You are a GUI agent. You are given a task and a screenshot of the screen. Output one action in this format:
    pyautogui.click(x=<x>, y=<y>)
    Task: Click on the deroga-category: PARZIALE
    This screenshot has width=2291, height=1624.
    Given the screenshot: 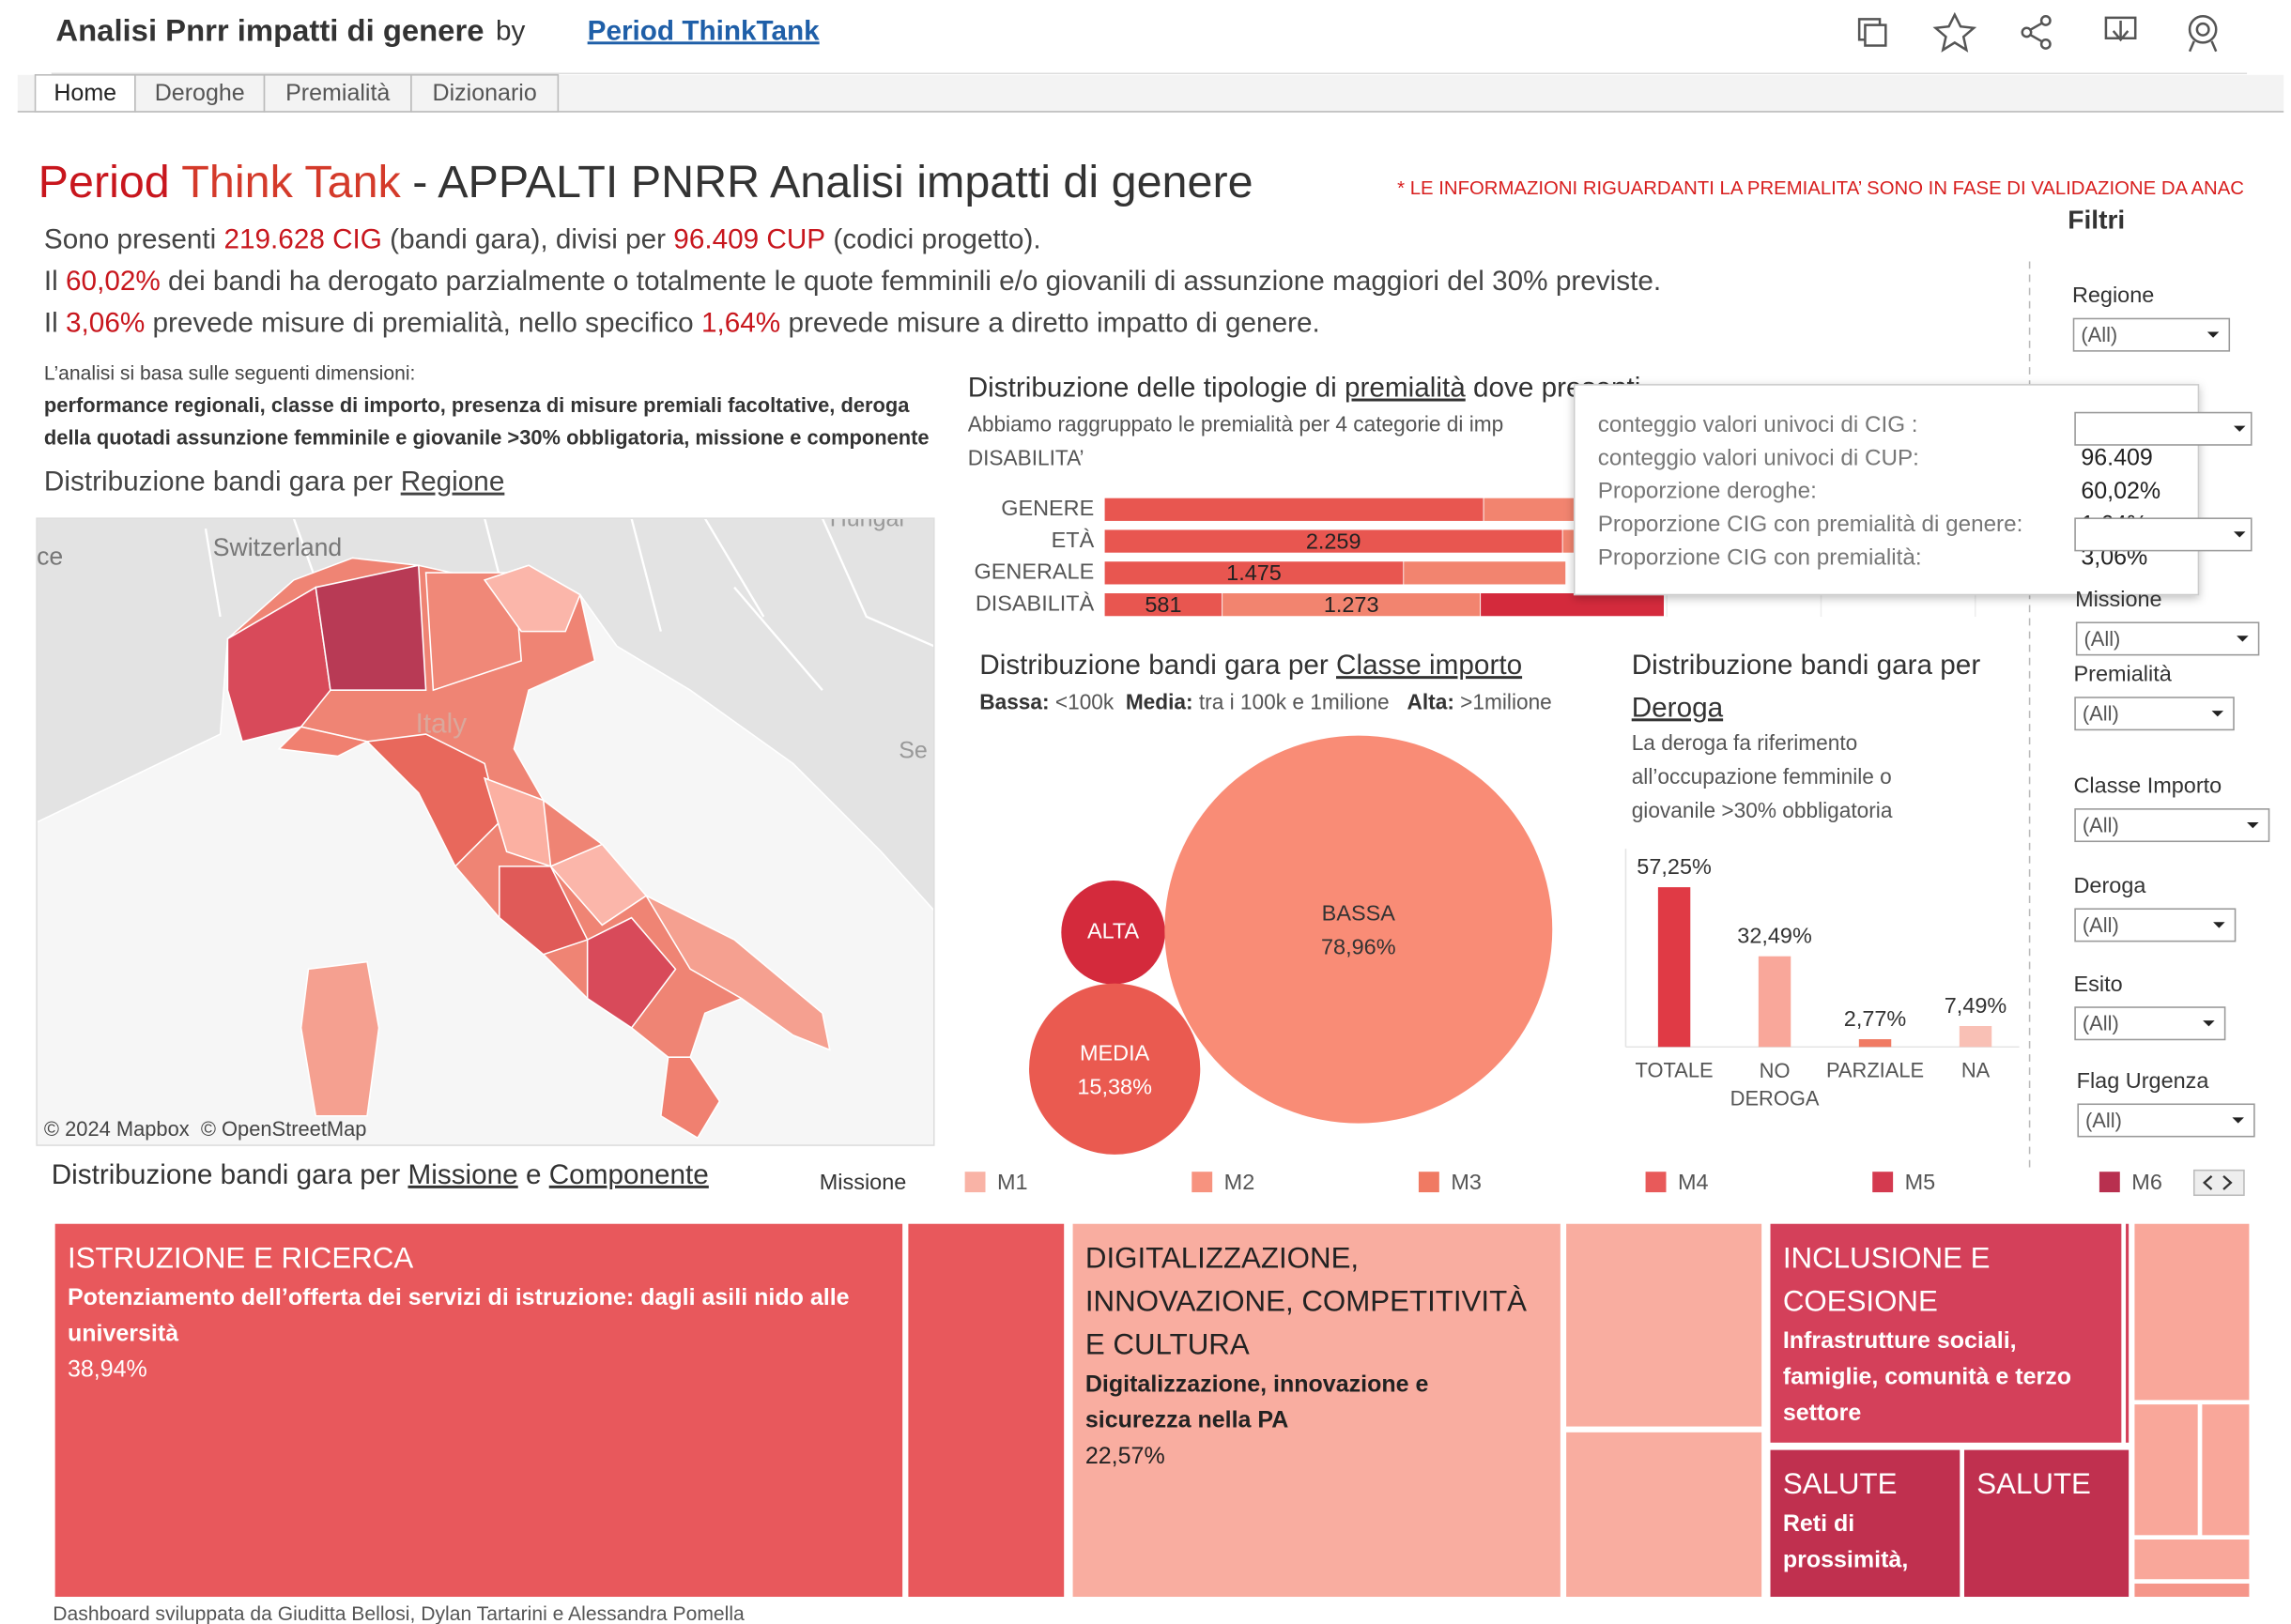 What is the action you would take?
    pyautogui.click(x=1875, y=1070)
    